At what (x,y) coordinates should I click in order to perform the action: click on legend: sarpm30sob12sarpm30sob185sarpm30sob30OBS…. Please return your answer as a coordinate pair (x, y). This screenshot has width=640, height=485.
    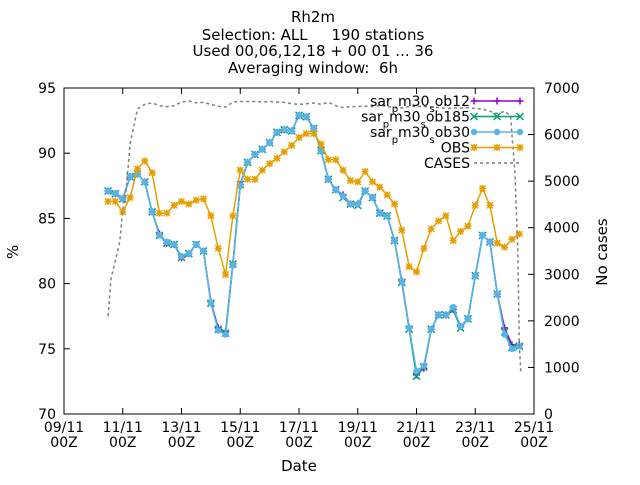
    Looking at the image, I should click on (443, 133).